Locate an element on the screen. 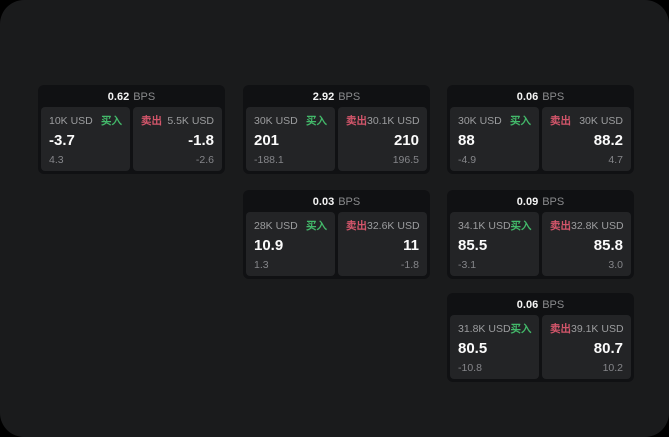 This screenshot has height=437, width=669. sell-amount: 39.1K USD is located at coordinates (597, 328).